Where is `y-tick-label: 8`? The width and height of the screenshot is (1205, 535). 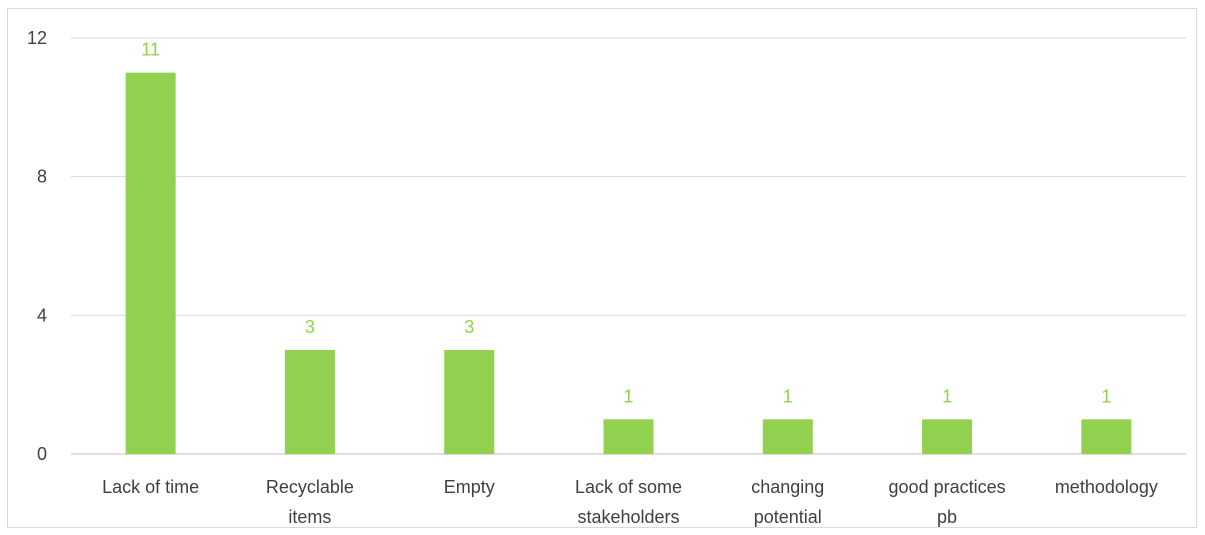 y-tick-label: 8 is located at coordinates (42, 177).